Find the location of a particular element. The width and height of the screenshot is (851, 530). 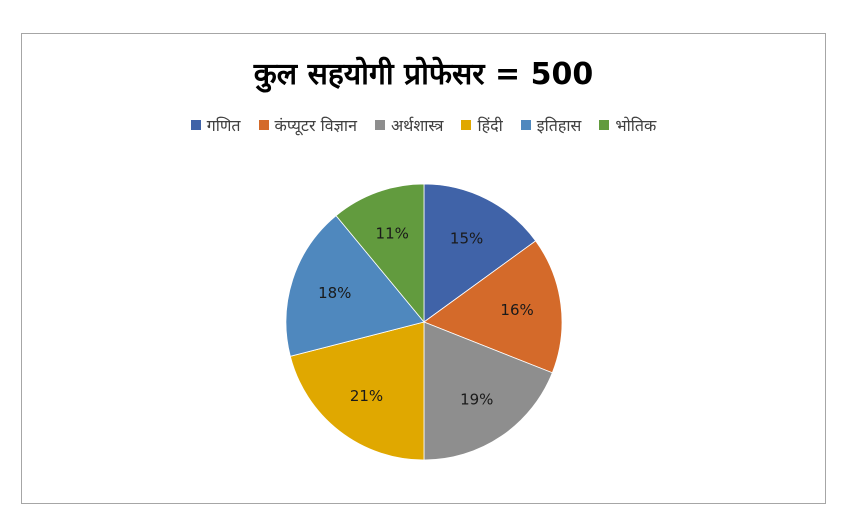

slice-data-label: 16% is located at coordinates (516, 310).